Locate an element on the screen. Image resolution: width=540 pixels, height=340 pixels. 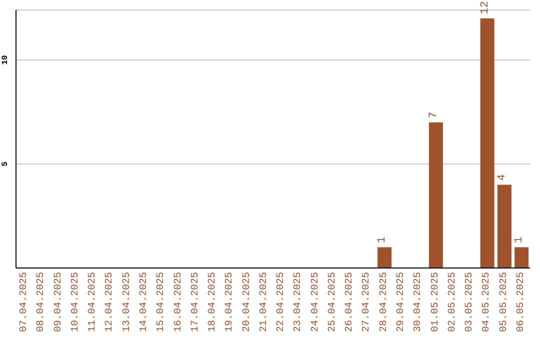
x-tick-label: 02.05.2025 is located at coordinates (452, 302).